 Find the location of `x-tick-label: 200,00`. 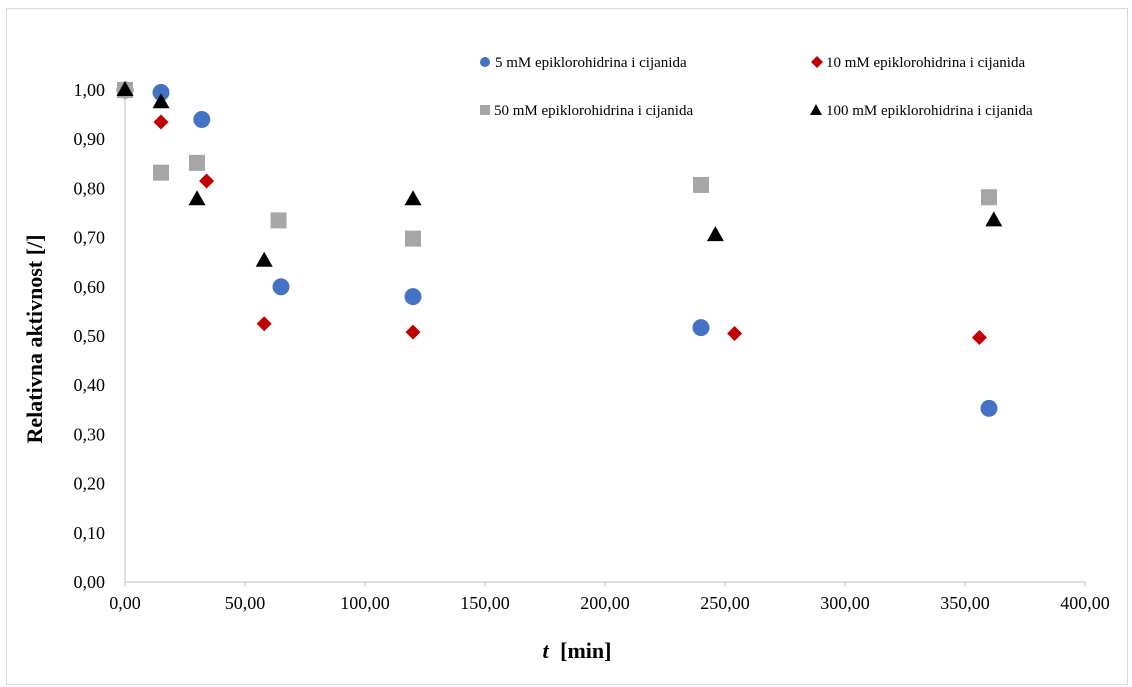

x-tick-label: 200,00 is located at coordinates (605, 603).